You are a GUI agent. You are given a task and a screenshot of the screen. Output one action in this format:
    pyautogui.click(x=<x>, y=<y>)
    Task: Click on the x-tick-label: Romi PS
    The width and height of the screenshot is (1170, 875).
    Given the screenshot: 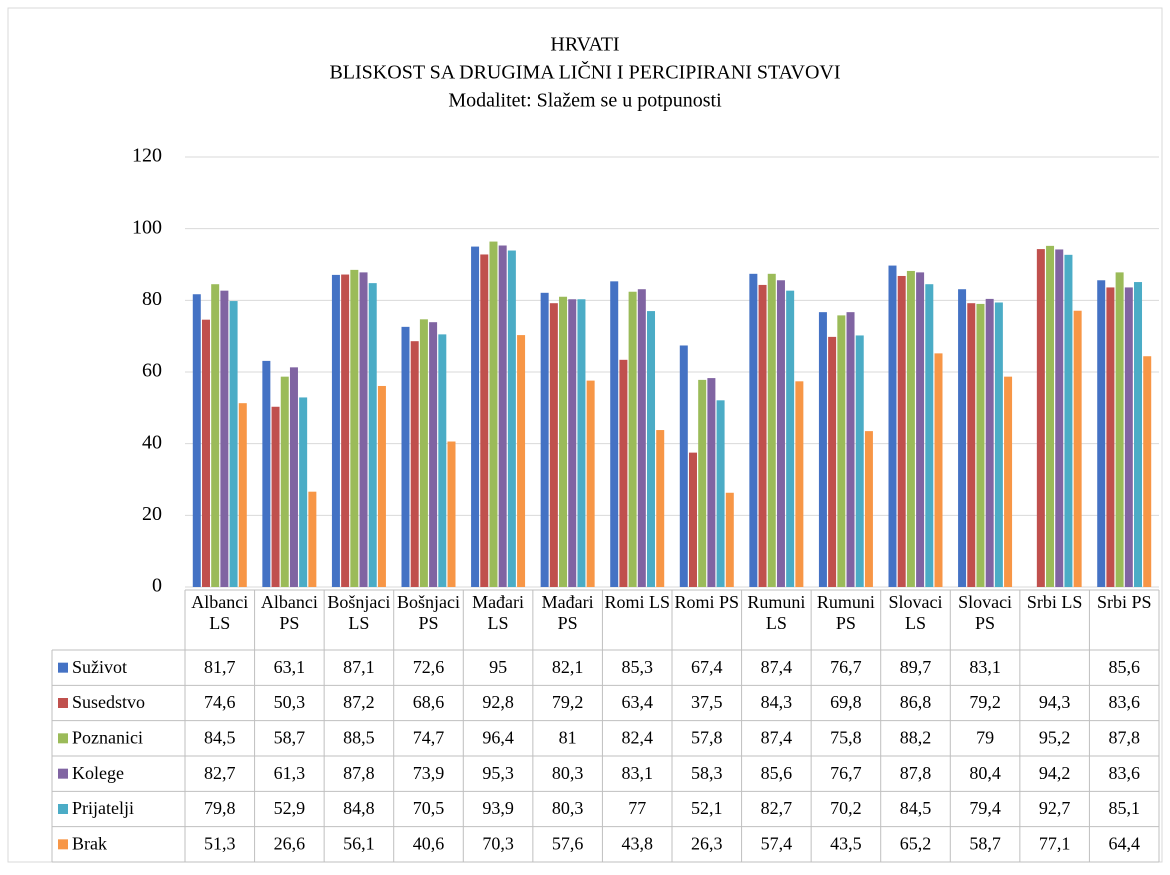 What is the action you would take?
    pyautogui.click(x=707, y=602)
    